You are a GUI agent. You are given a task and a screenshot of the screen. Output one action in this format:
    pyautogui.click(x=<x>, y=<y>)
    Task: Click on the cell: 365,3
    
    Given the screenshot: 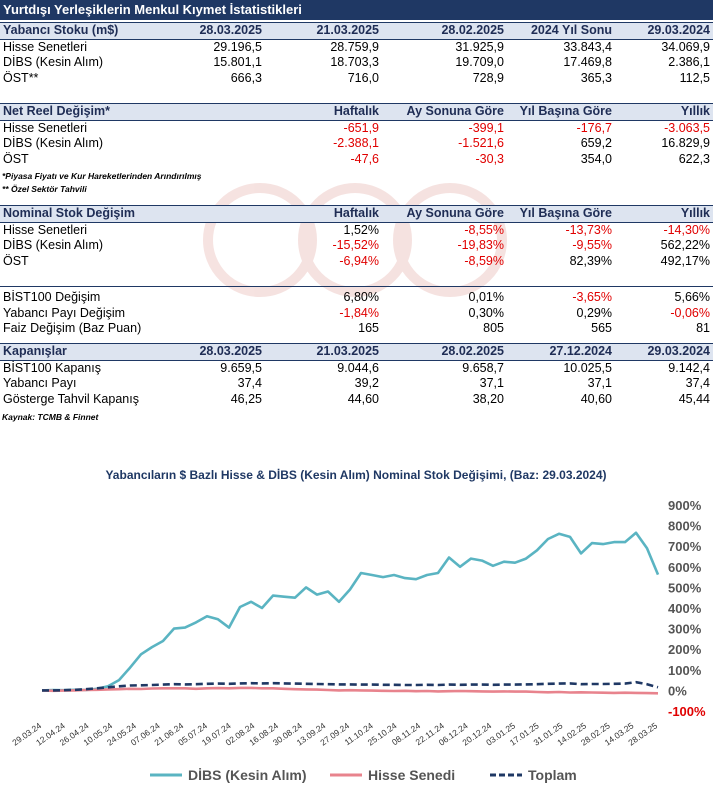 What is the action you would take?
    pyautogui.click(x=596, y=77)
    